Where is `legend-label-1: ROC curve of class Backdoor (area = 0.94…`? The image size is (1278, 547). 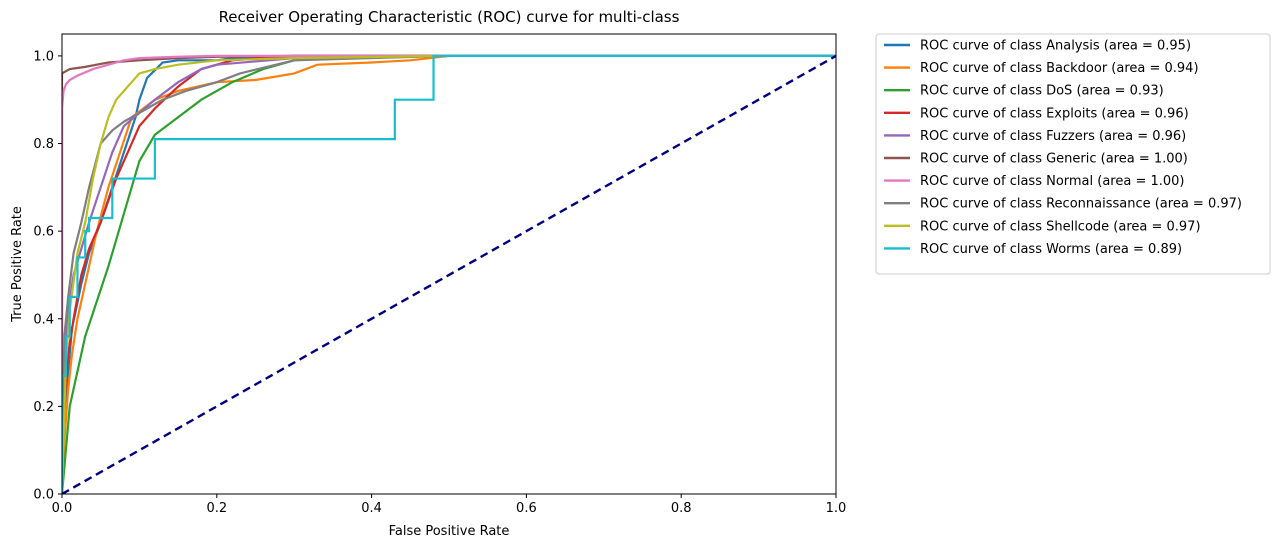 legend-label-1: ROC curve of class Backdoor (area = 0.94… is located at coordinates (1059, 68).